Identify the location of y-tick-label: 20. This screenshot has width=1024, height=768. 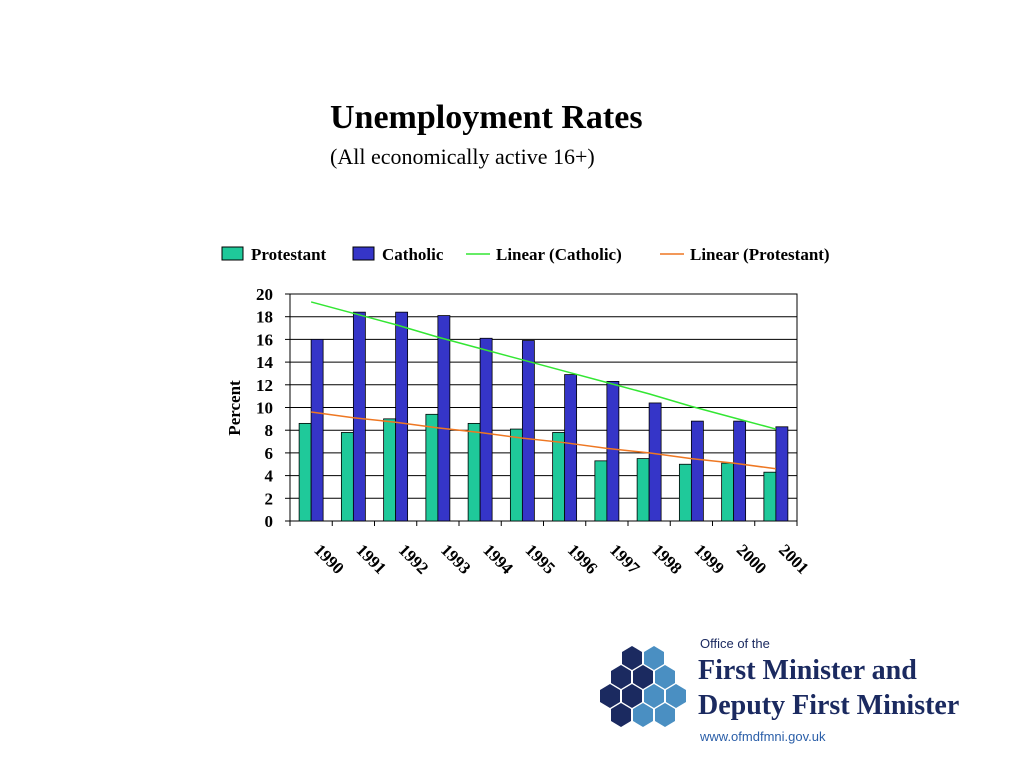
(264, 294).